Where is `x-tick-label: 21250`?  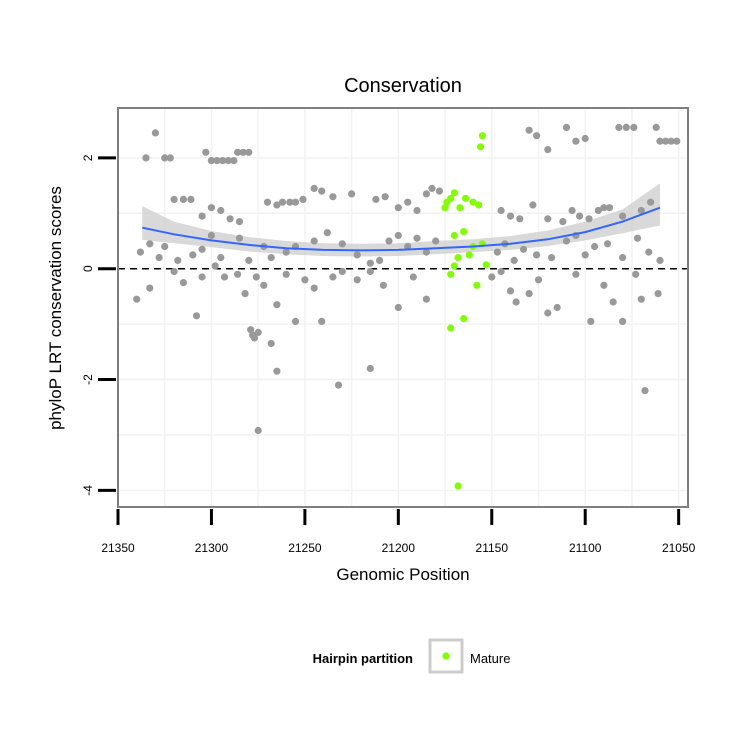 x-tick-label: 21250 is located at coordinates (305, 548).